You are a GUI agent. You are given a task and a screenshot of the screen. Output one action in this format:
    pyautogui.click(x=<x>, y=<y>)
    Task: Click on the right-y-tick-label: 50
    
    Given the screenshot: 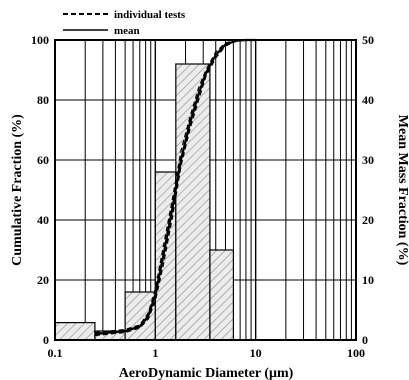 What is the action you would take?
    pyautogui.click(x=368, y=40)
    